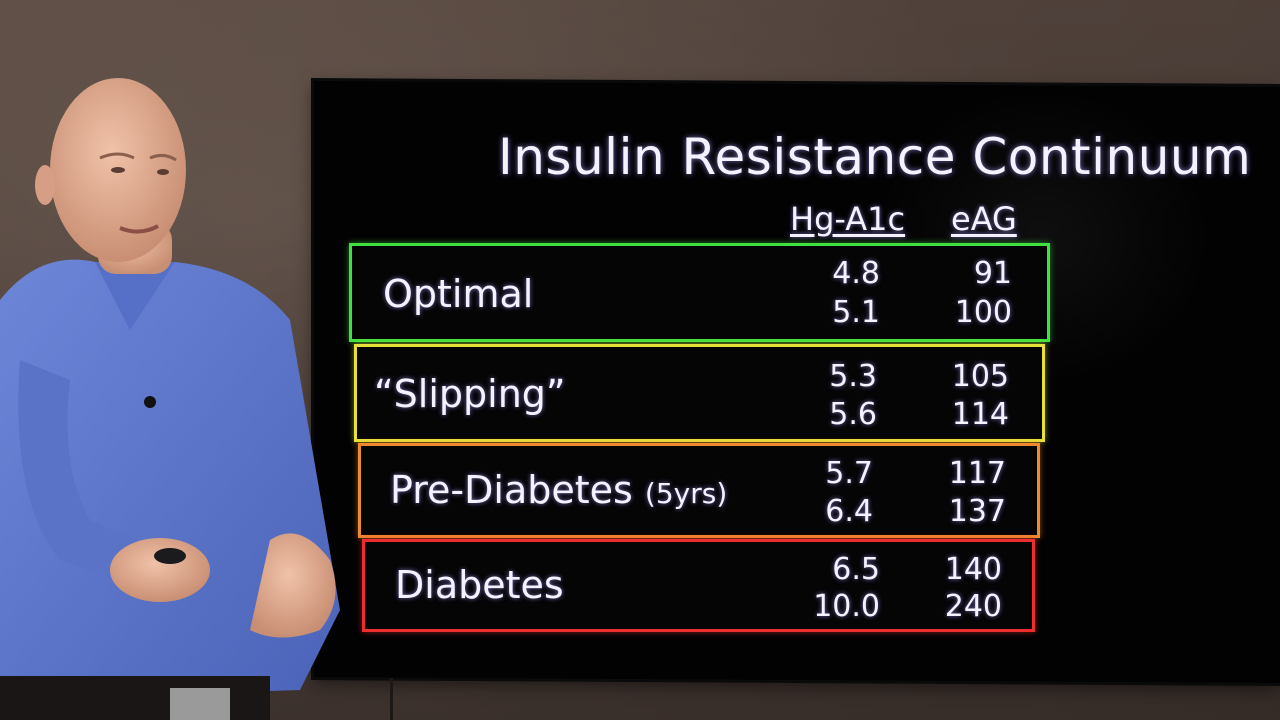  What do you see at coordinates (980, 376) in the screenshot?
I see `eag-low-slipping: 105` at bounding box center [980, 376].